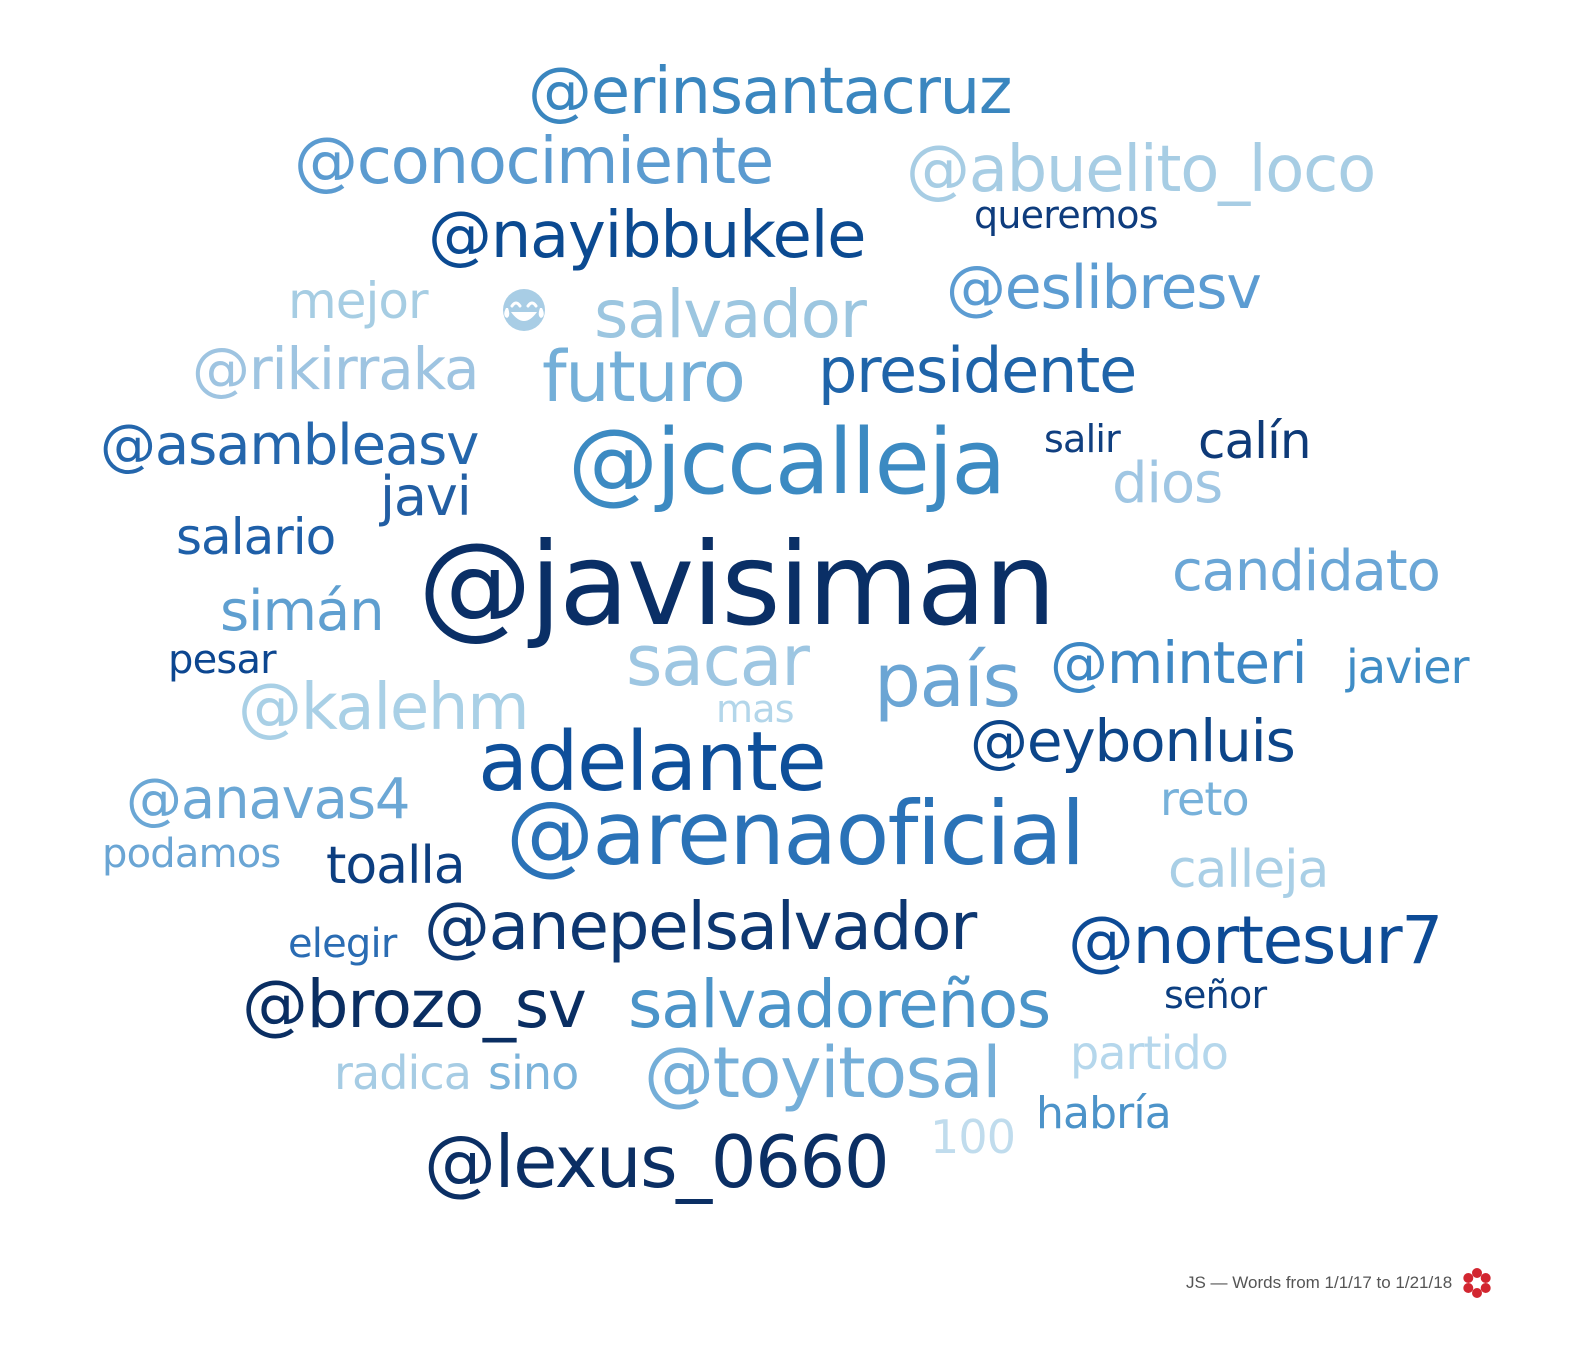 This screenshot has width=1580, height=1346. What do you see at coordinates (358, 301) in the screenshot?
I see `word: mejor` at bounding box center [358, 301].